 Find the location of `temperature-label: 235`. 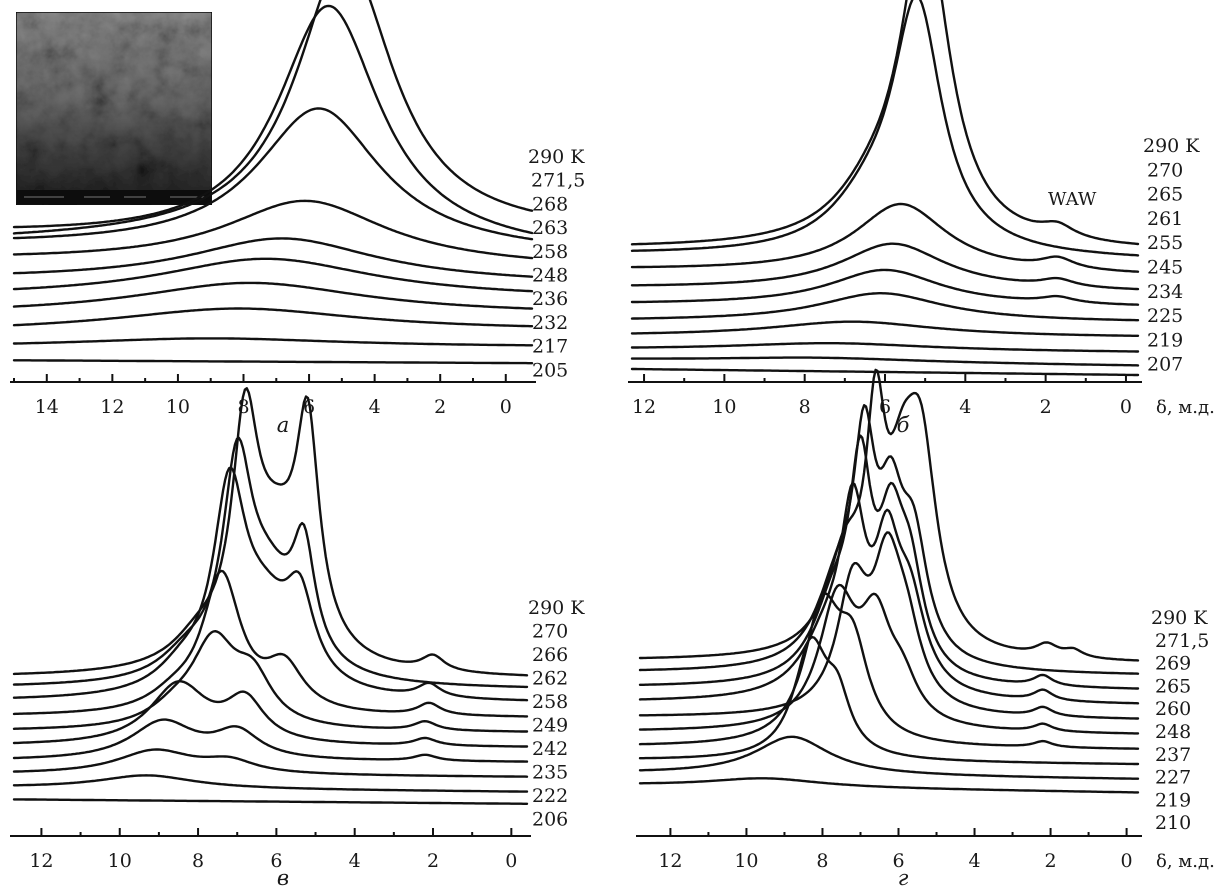

temperature-label: 235 is located at coordinates (550, 773).